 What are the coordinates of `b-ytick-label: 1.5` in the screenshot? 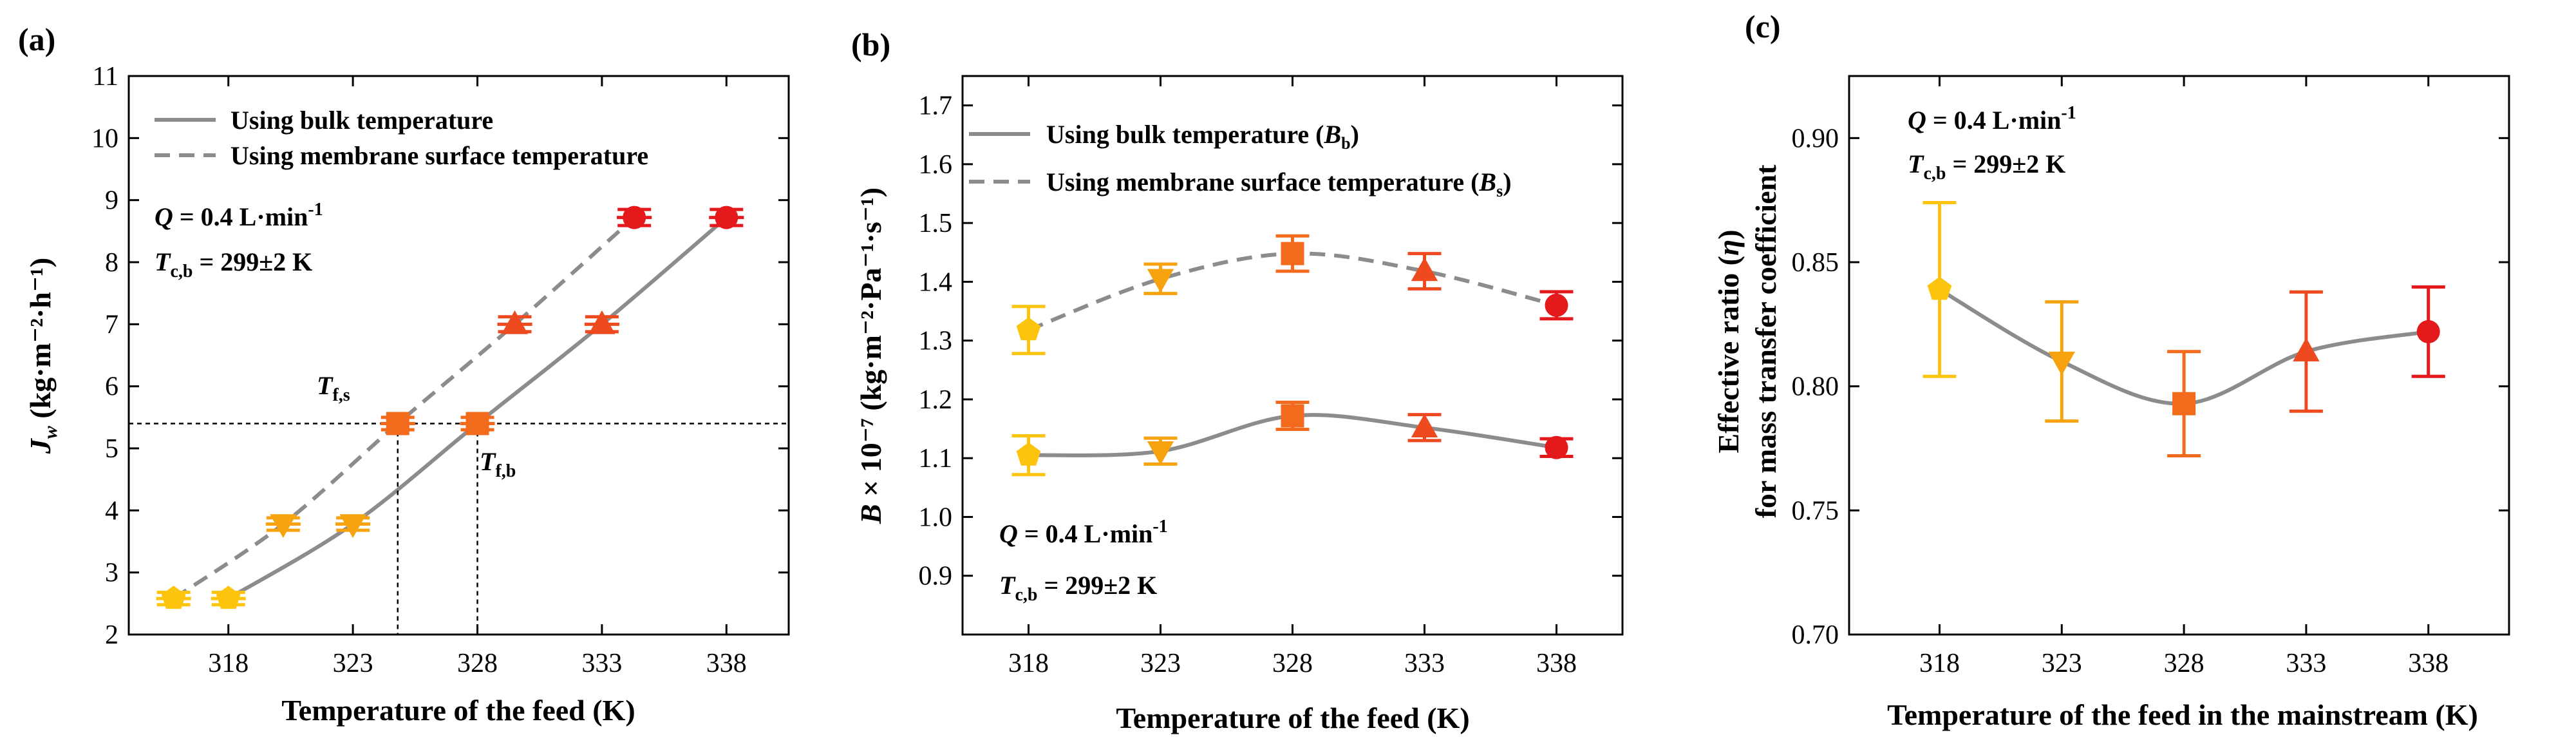 It's located at (936, 223).